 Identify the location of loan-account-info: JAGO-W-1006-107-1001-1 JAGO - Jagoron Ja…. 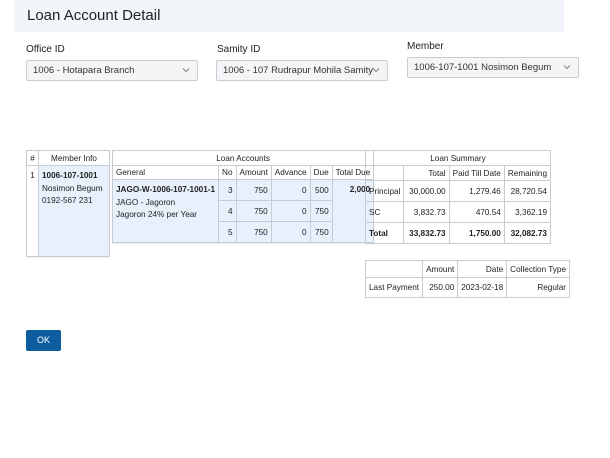
(165, 211).